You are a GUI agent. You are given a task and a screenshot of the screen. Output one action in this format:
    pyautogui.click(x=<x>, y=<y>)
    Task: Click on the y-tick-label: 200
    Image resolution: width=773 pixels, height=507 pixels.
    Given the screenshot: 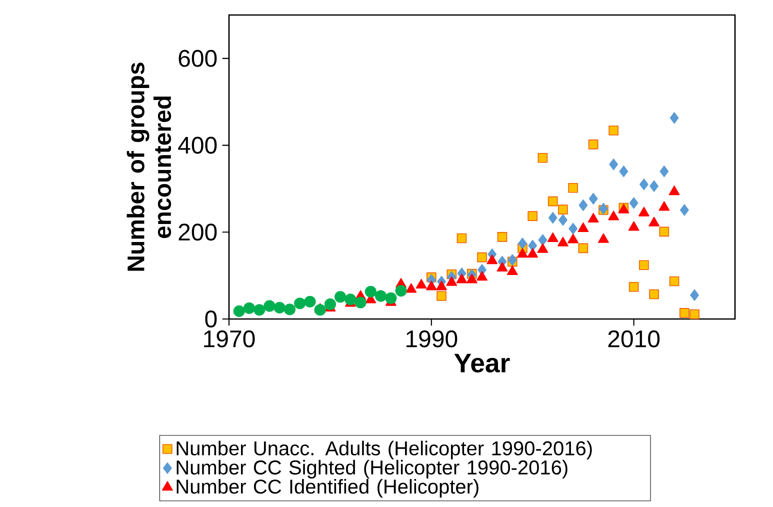 What is the action you would take?
    pyautogui.click(x=197, y=232)
    